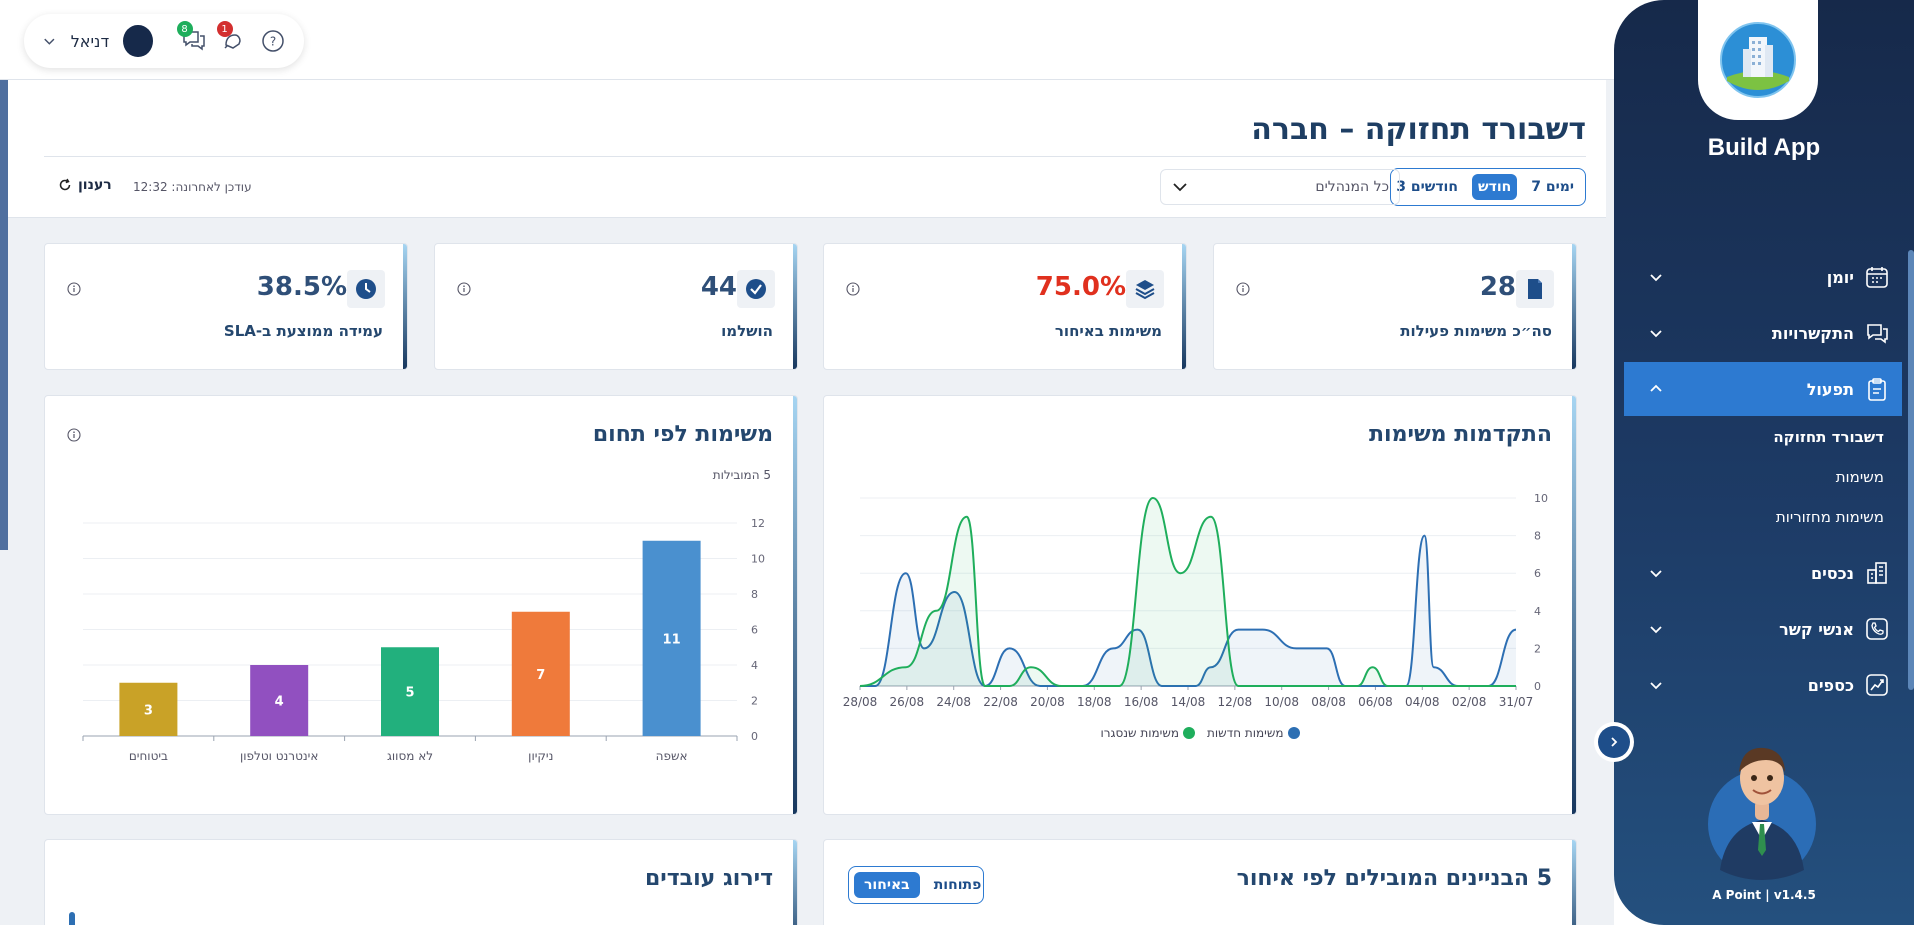 The image size is (1914, 925). I want to click on manager-select-value: כל המנהלים, so click(1352, 187).